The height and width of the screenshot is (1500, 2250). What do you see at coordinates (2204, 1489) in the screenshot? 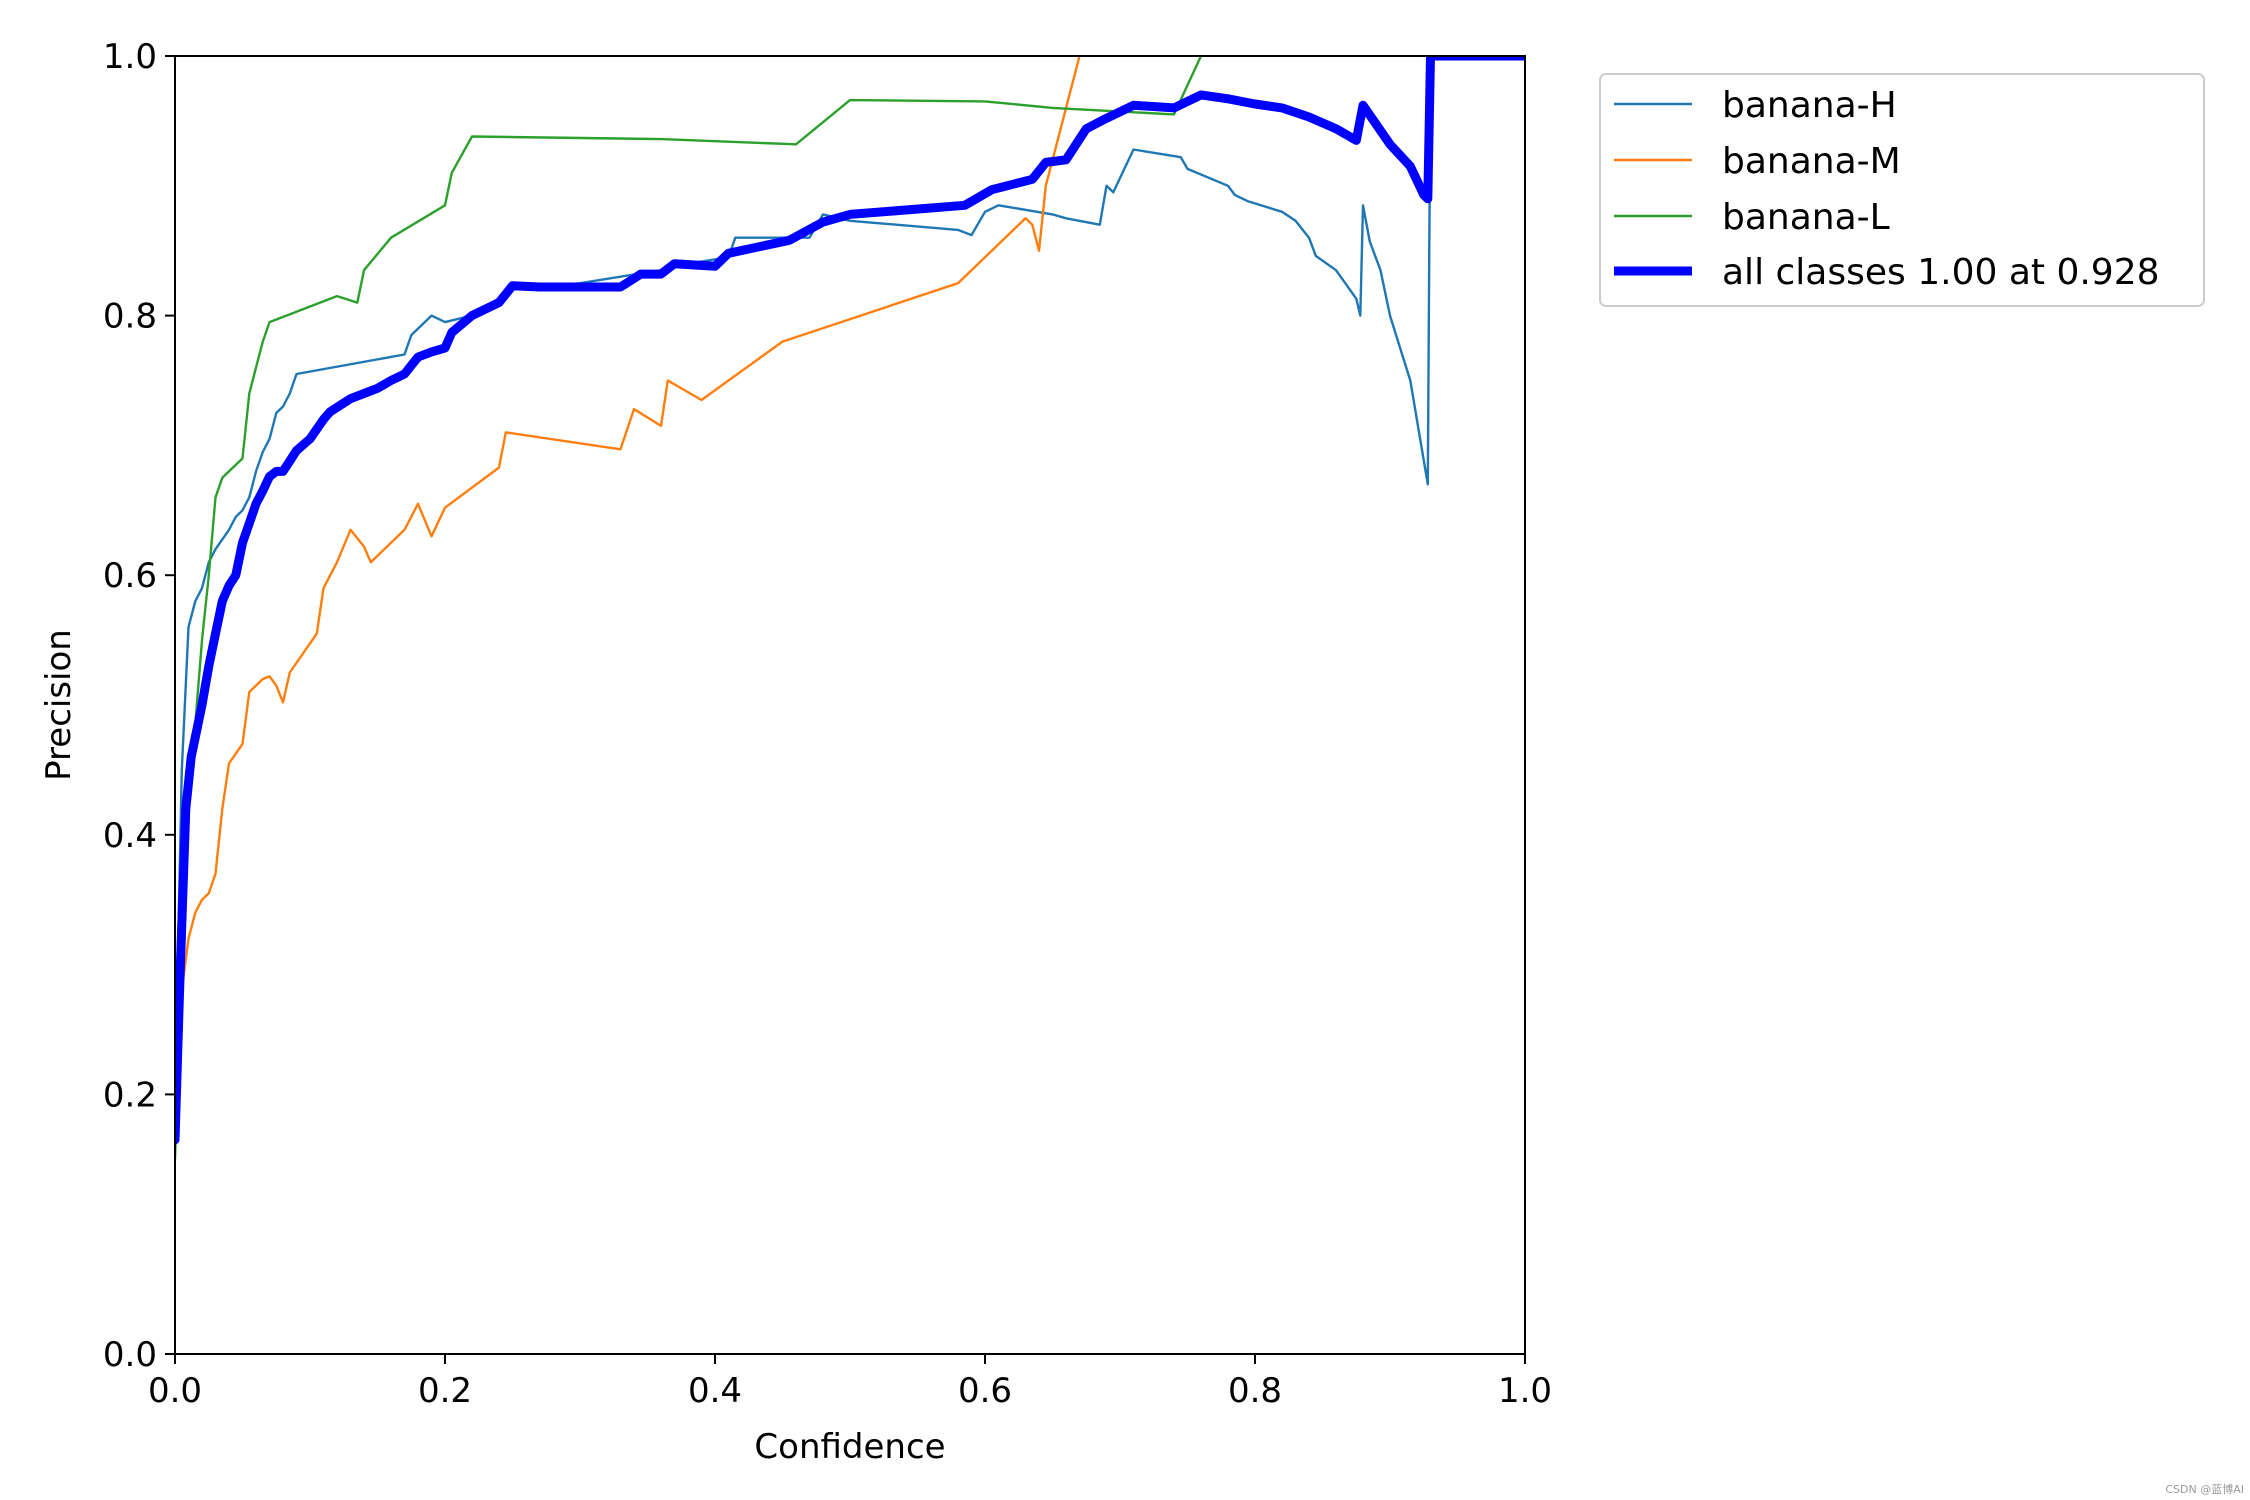
I see `watermark-text: CSDN @蓝博AI` at bounding box center [2204, 1489].